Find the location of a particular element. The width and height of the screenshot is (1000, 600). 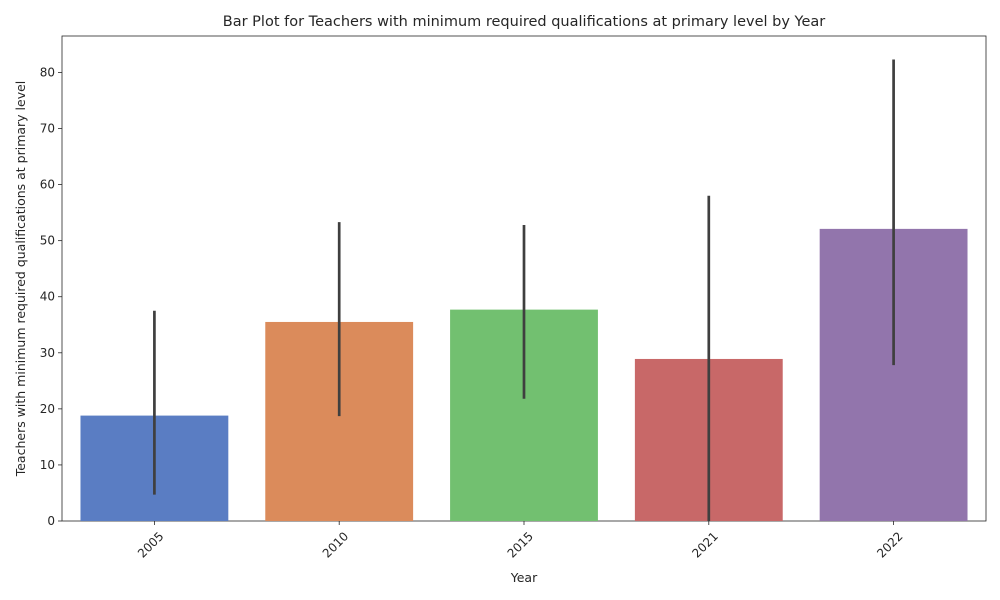

y-tick-label: 60 is located at coordinates (47, 185).